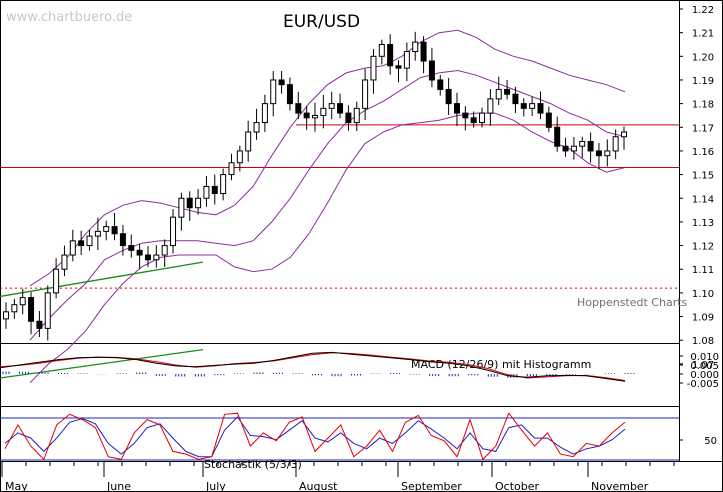  What do you see at coordinates (703, 105) in the screenshot?
I see `price-tick-label: 1.18` at bounding box center [703, 105].